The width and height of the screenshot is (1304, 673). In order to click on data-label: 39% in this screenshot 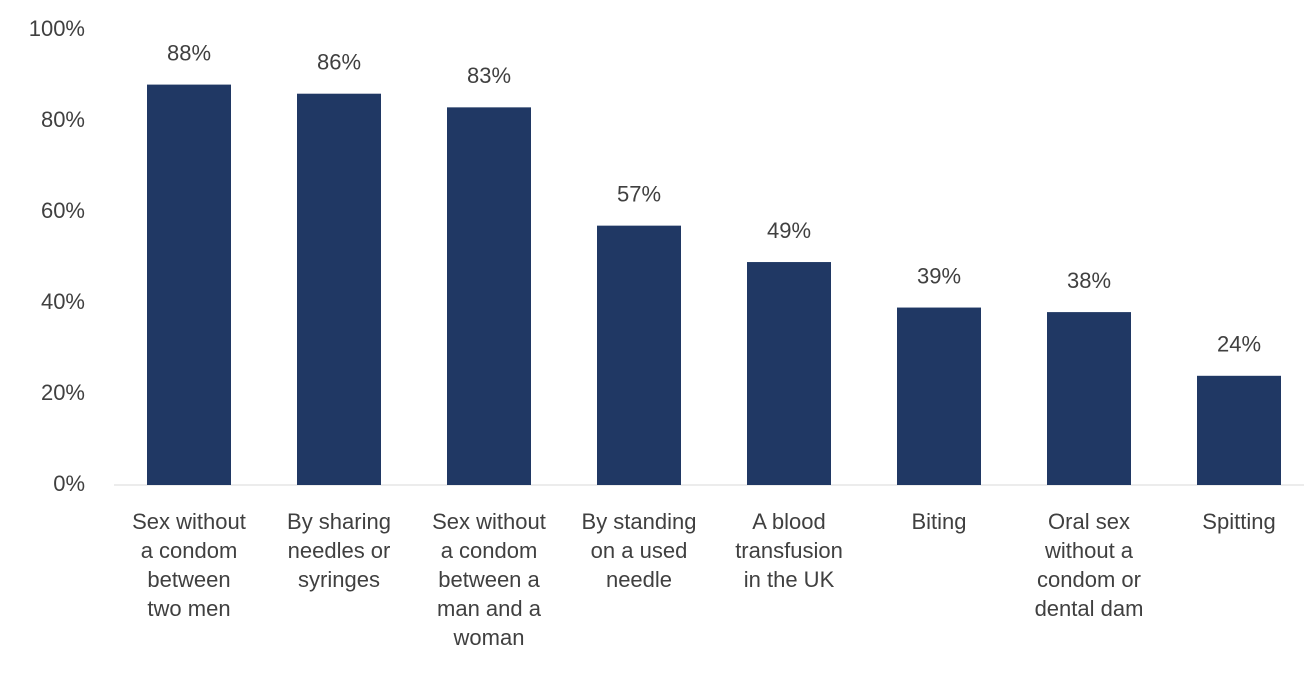, I will do `click(939, 275)`.